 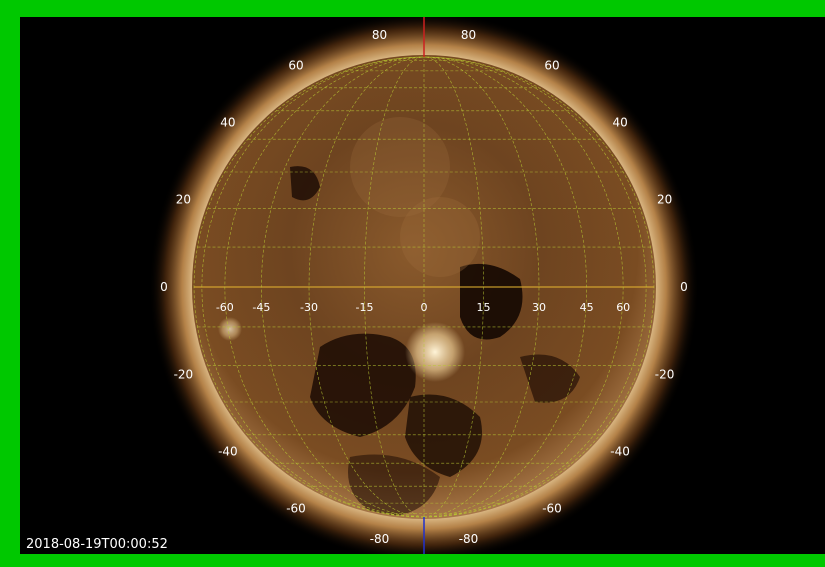 I want to click on longitude-label: 60, so click(x=623, y=307).